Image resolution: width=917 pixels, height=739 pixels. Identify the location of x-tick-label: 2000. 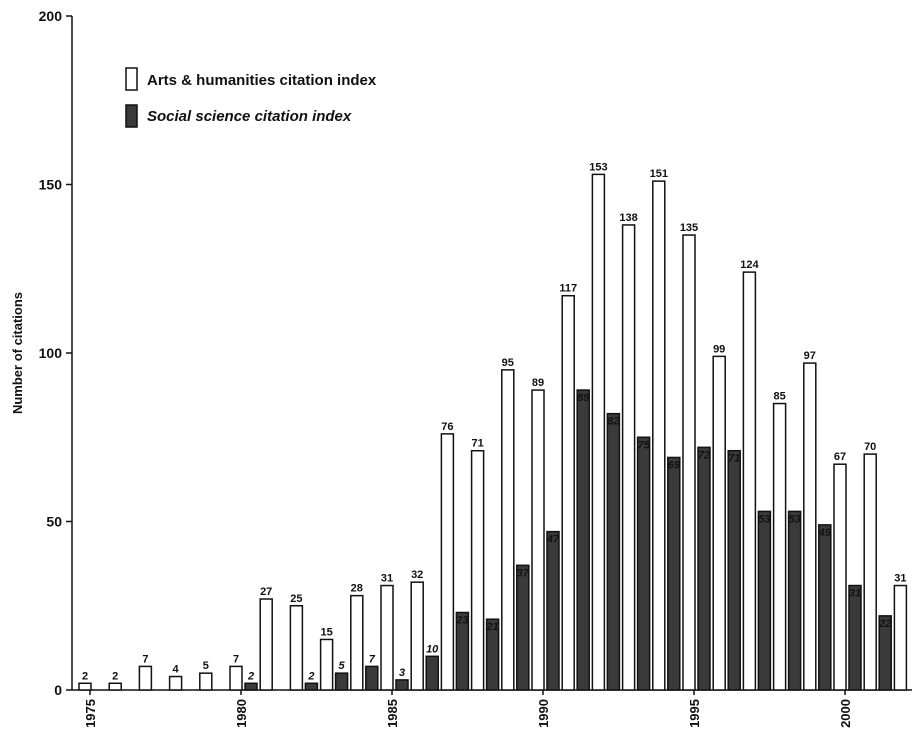
(845, 713).